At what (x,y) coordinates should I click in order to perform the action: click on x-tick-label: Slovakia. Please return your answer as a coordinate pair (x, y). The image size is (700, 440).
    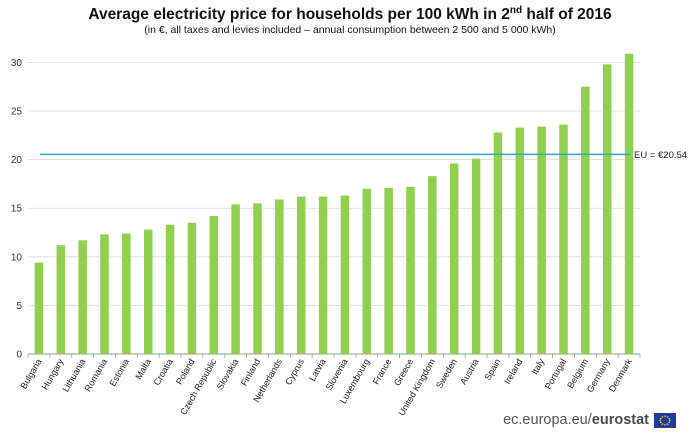
    Looking at the image, I should click on (228, 374).